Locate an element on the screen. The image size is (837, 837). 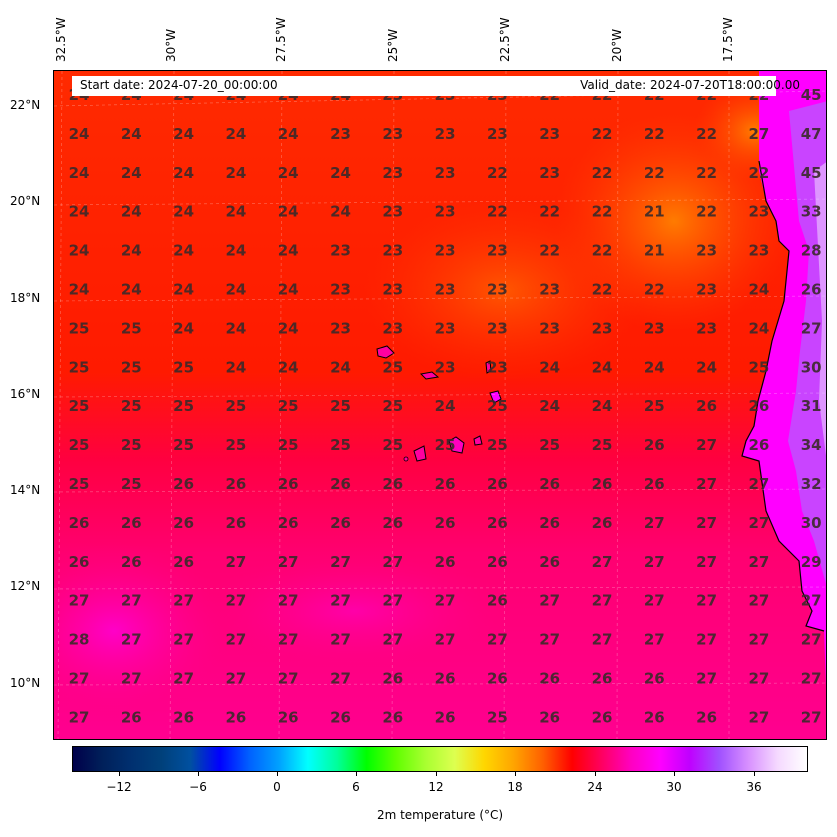
lon-tick-label: 22.5°W is located at coordinates (505, 39).